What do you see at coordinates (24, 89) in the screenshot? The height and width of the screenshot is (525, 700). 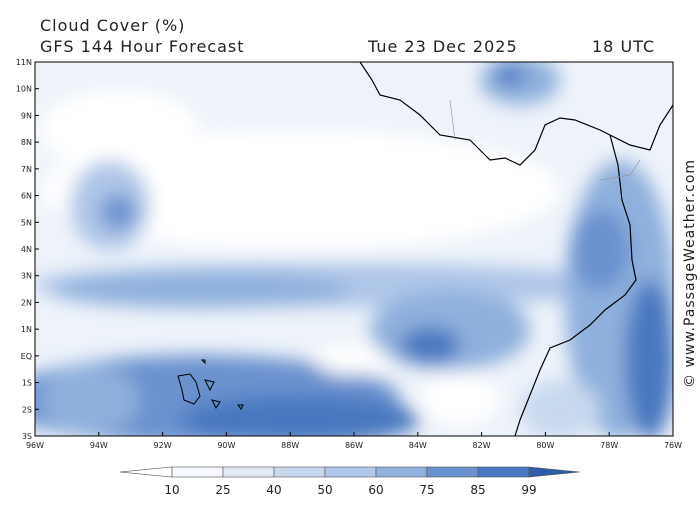 I see `lat-label: 10N` at bounding box center [24, 89].